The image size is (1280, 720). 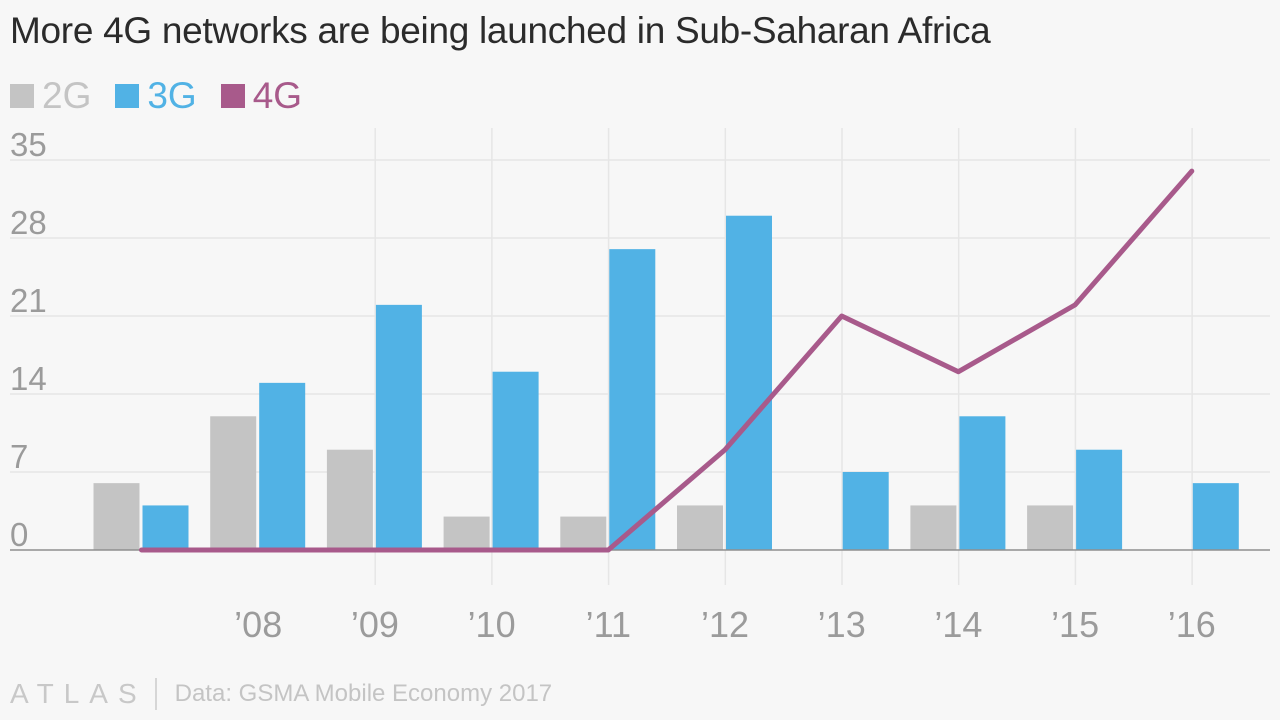 What do you see at coordinates (492, 624) in the screenshot?
I see `x-tick-label: ’10` at bounding box center [492, 624].